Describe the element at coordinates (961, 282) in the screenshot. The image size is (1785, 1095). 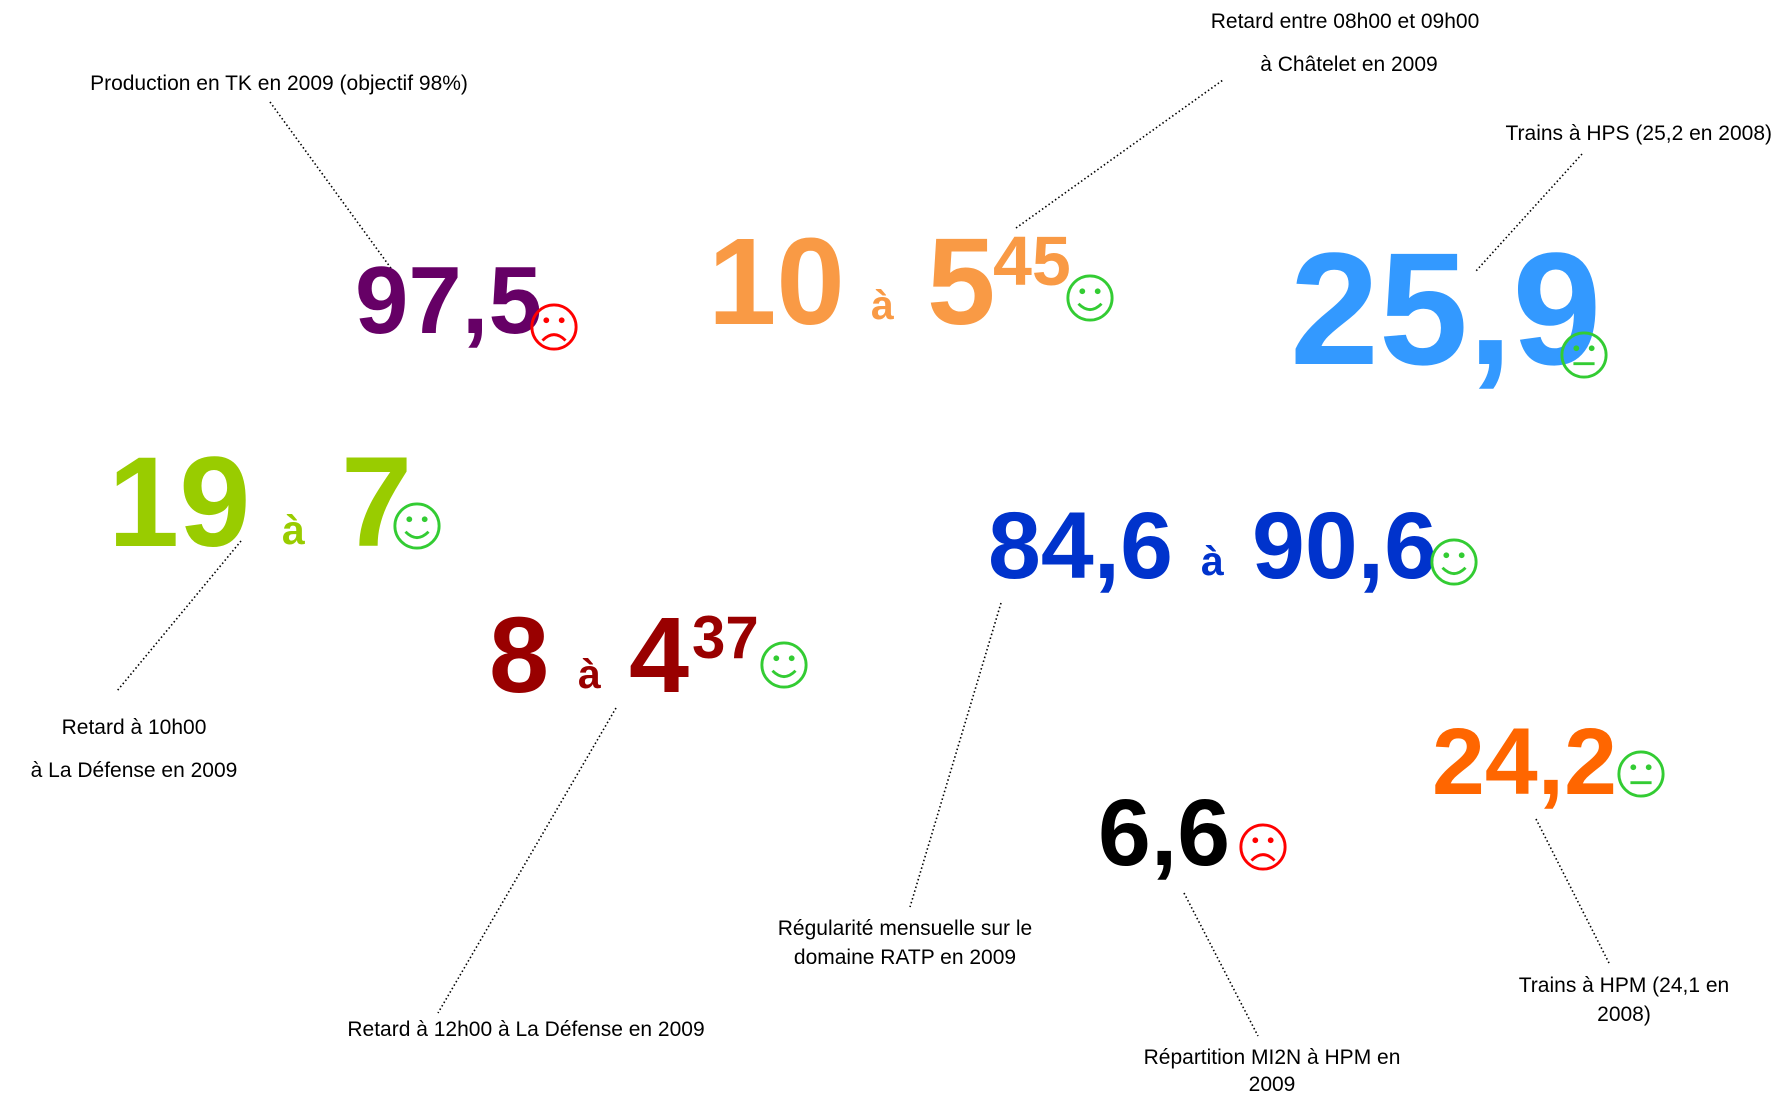
I see `value-to: 5` at that location.